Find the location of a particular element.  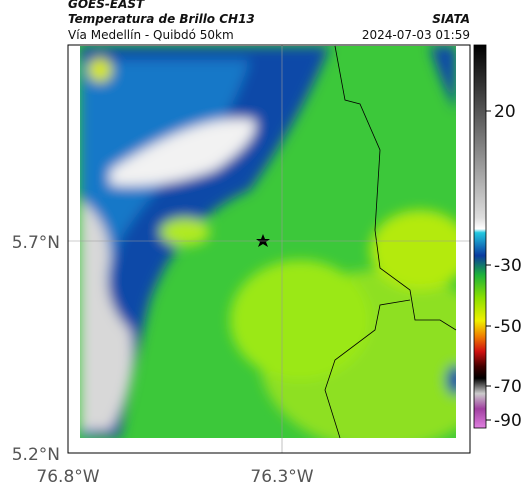

colorbar-label: -30 is located at coordinates (508, 266).